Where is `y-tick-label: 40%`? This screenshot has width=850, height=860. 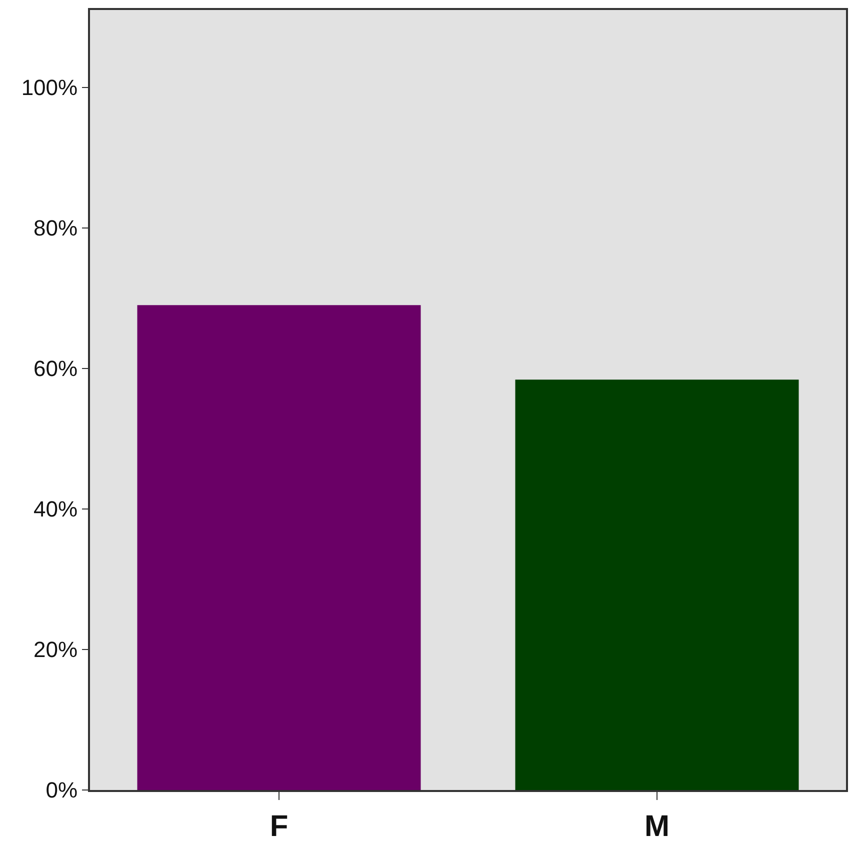 y-tick-label: 40% is located at coordinates (56, 509).